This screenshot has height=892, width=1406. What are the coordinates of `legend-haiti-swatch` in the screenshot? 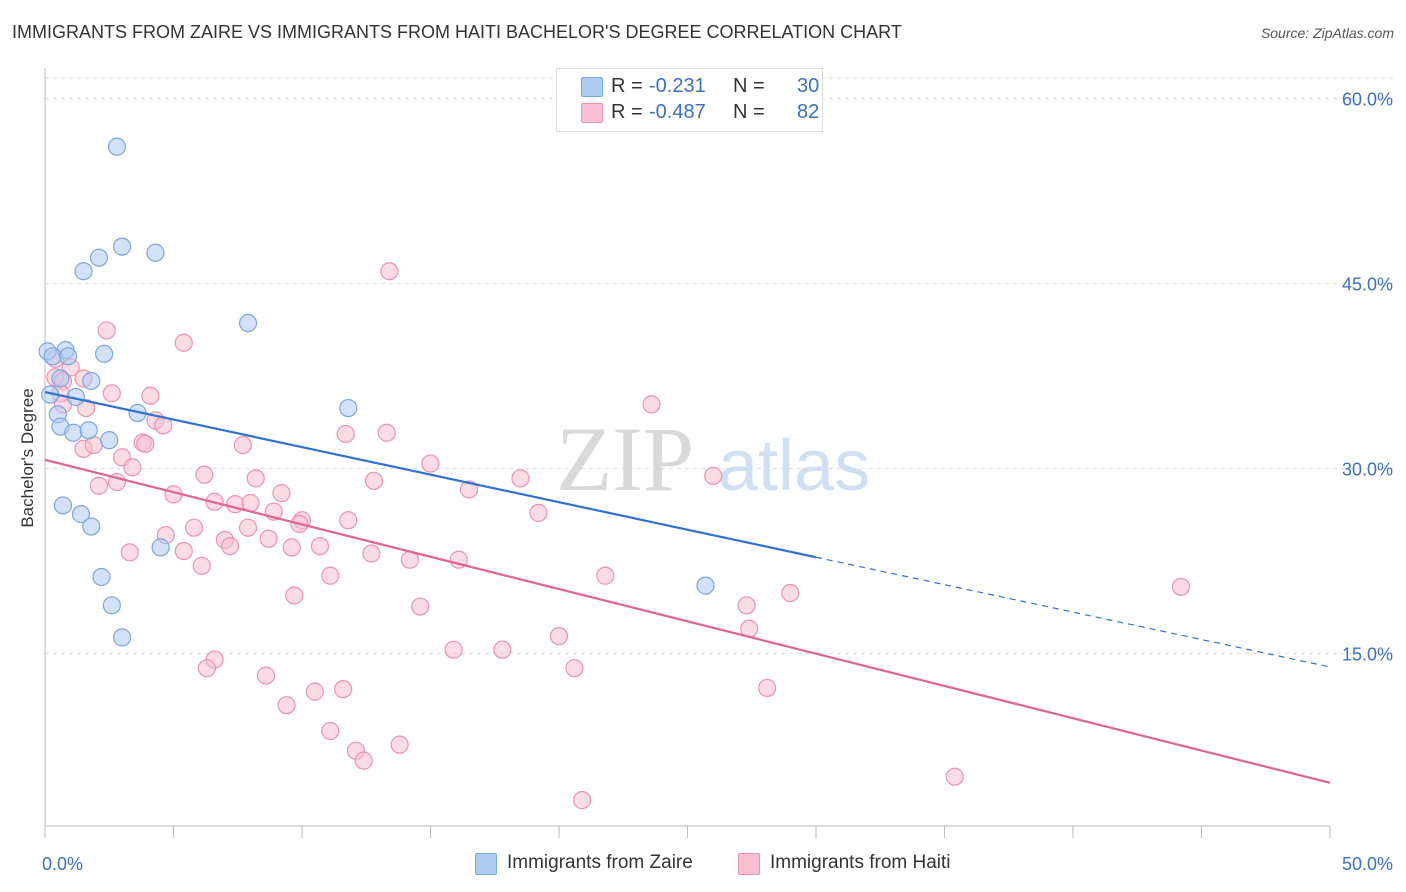 It's located at (749, 864).